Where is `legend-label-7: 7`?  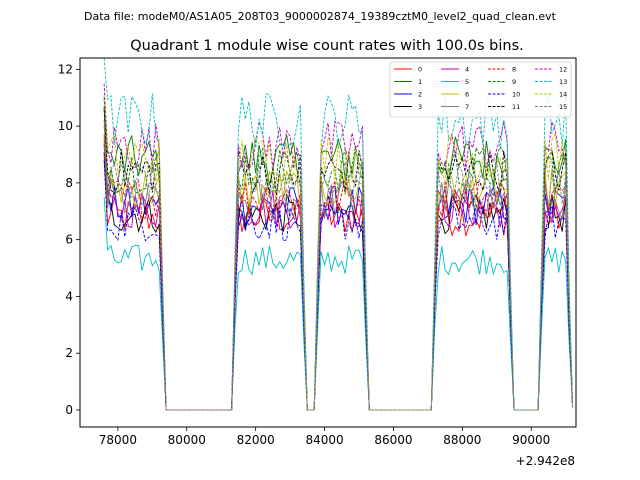 legend-label-7: 7 is located at coordinates (467, 107).